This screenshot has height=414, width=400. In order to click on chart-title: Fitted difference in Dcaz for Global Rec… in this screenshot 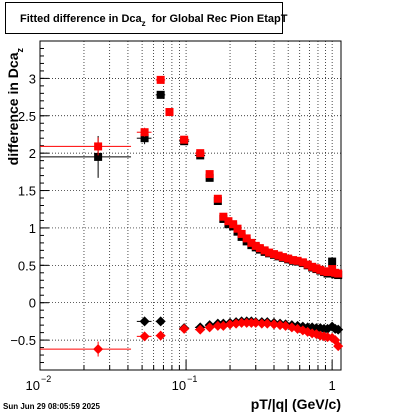, I will do `click(154, 20)`.